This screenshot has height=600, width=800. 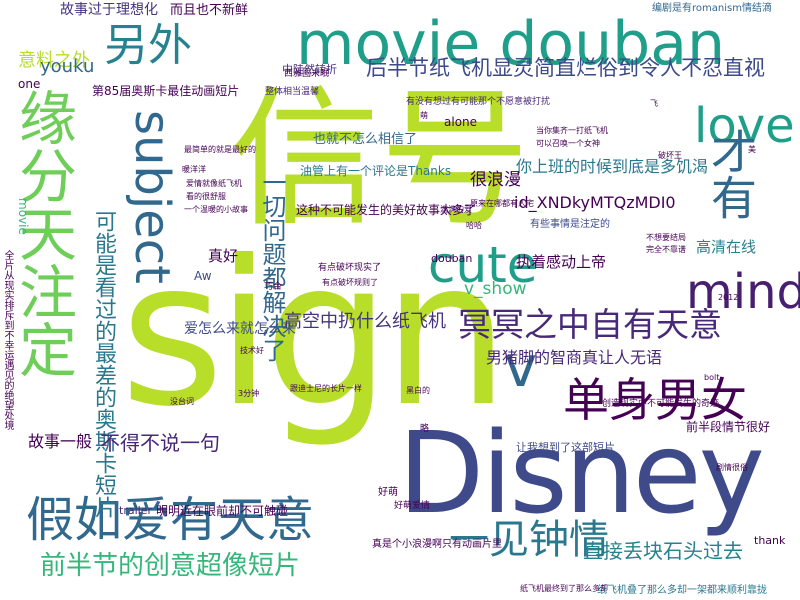 I want to click on word: 而且也不新鲜, so click(x=209, y=10).